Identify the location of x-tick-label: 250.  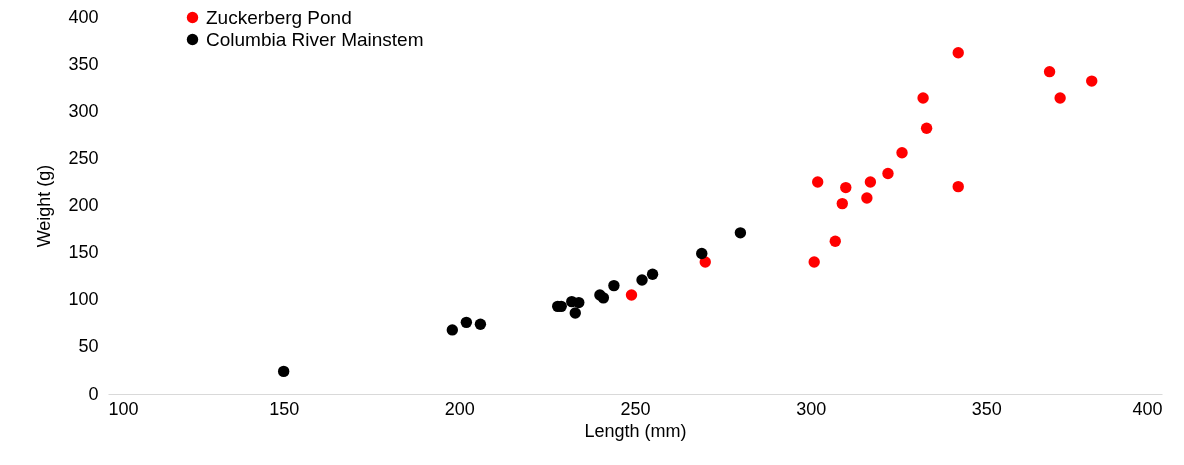
(635, 408).